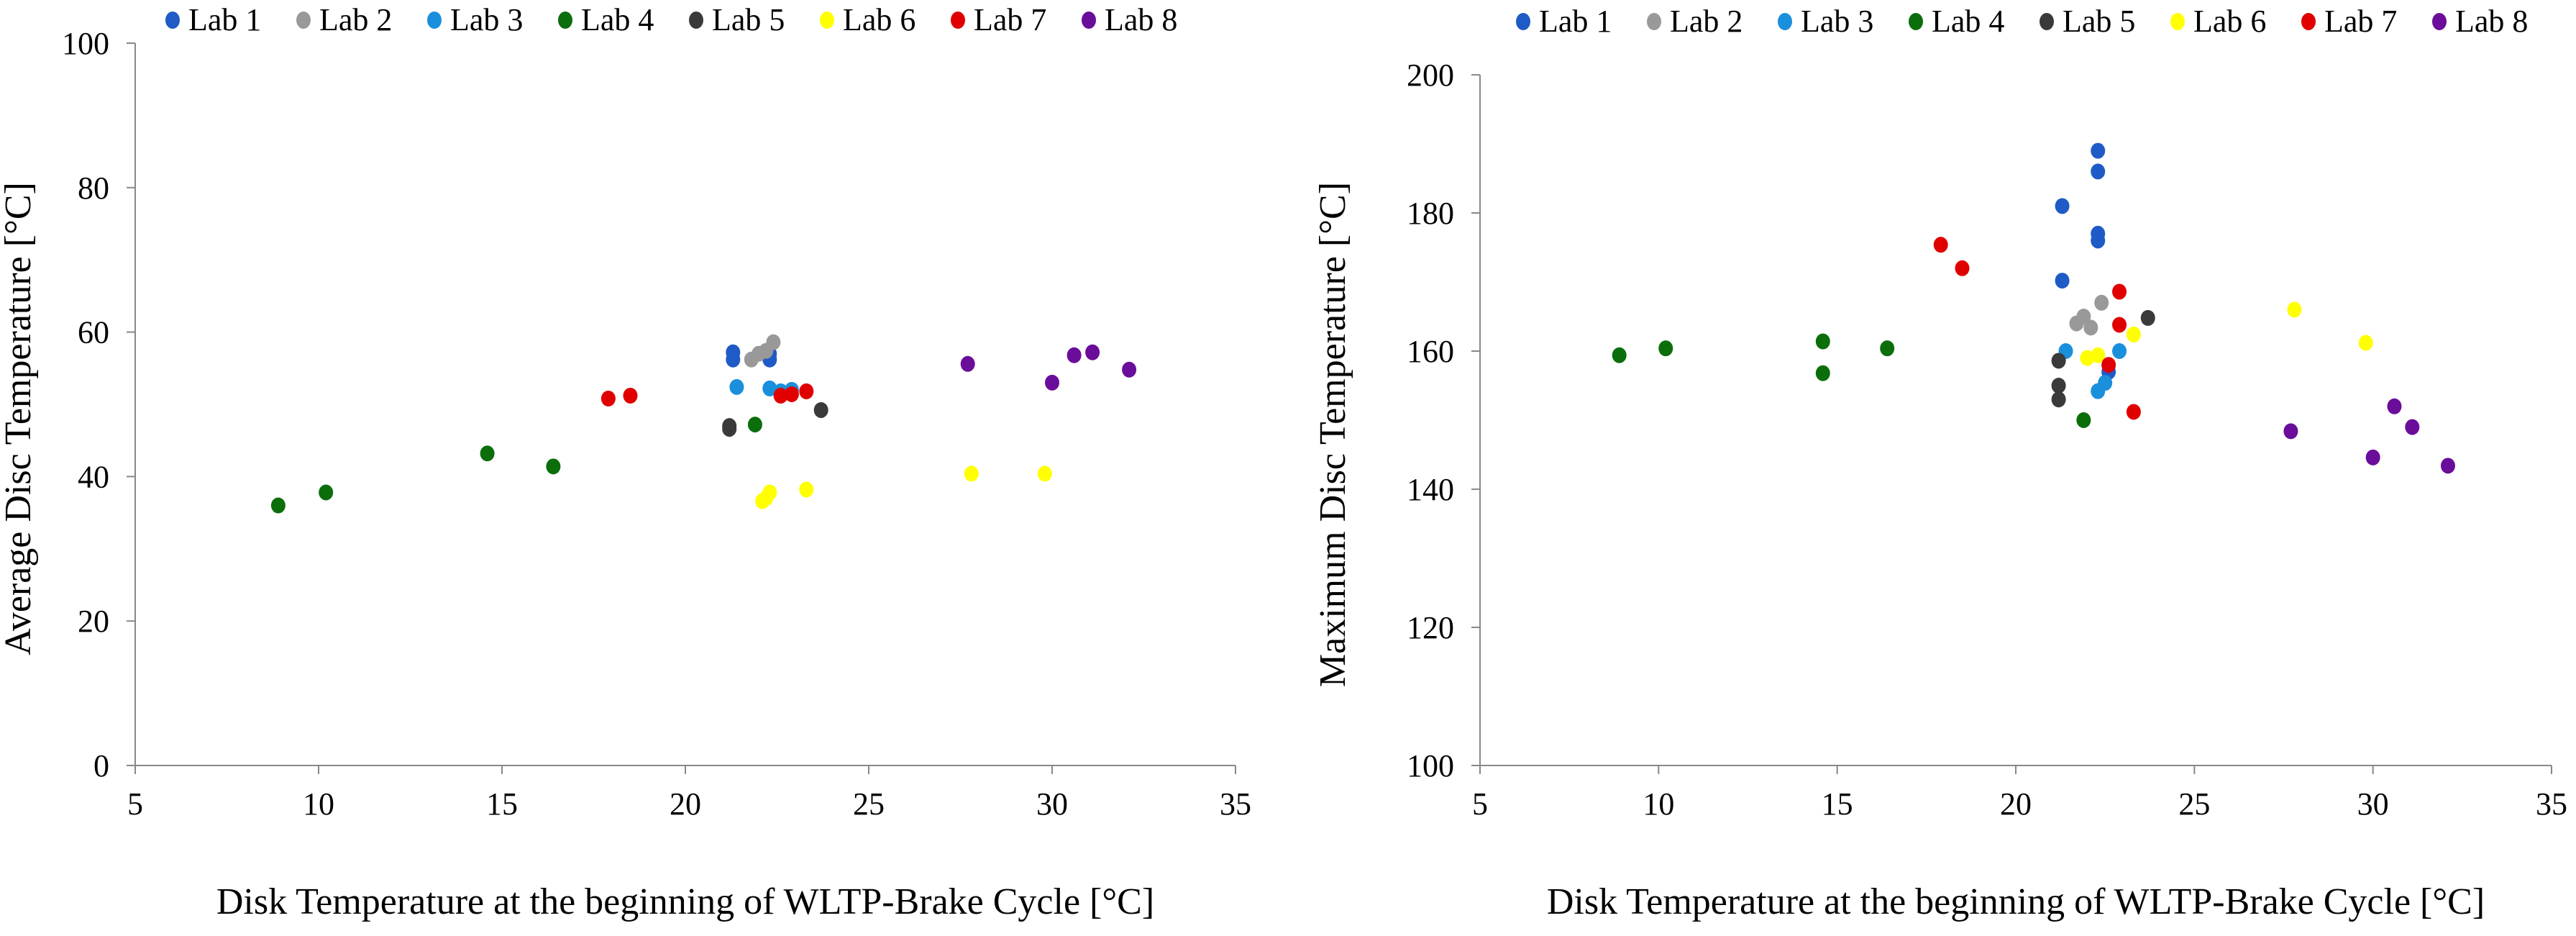 The width and height of the screenshot is (2576, 936). Describe the element at coordinates (502, 804) in the screenshot. I see `x-tick-label: 15` at that location.